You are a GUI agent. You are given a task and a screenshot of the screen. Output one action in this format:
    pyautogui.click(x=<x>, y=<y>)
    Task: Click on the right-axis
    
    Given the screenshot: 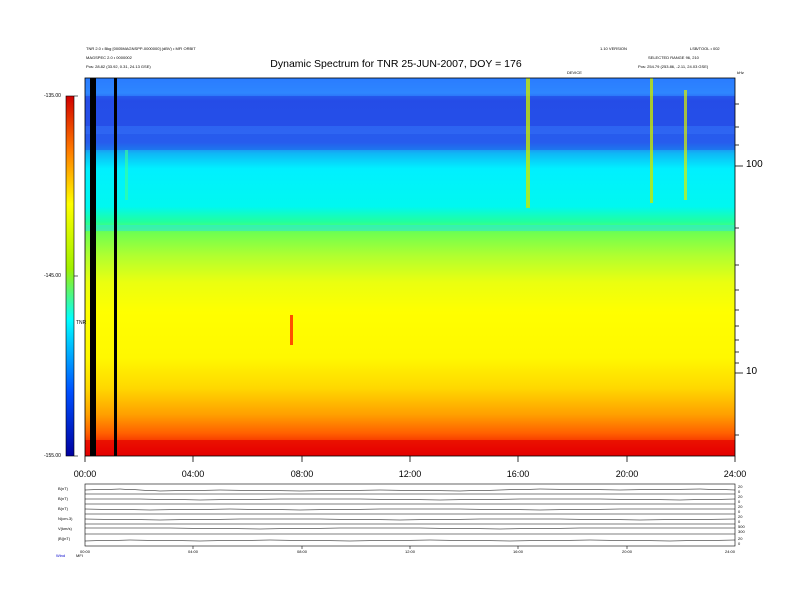 What is the action you would take?
    pyautogui.click(x=739, y=269)
    